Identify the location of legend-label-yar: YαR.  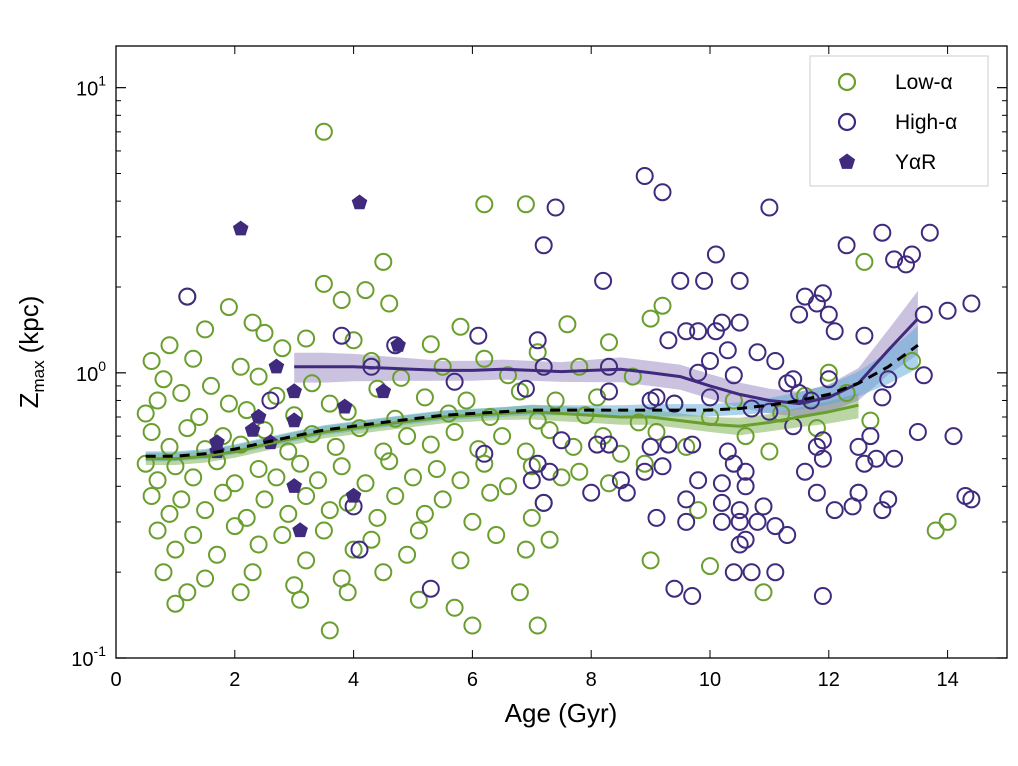
(915, 162).